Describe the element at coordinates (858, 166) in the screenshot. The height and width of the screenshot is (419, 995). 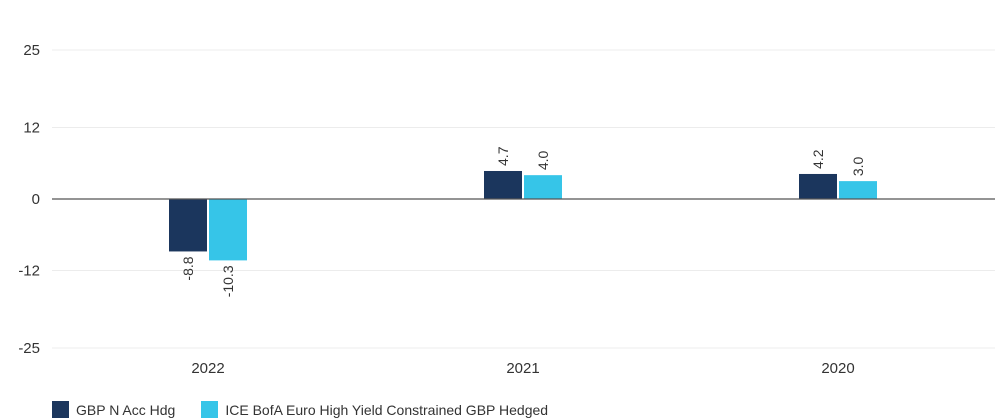
I see `data-label-2020-series-2: 3.0` at that location.